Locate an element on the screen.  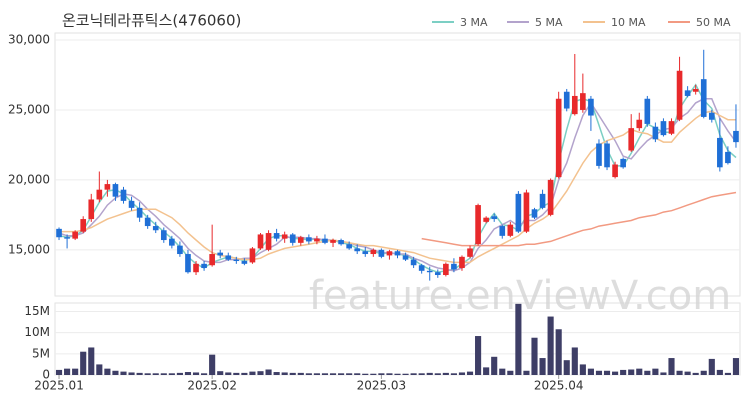
y-tick-label: 10M is located at coordinates (37, 332).